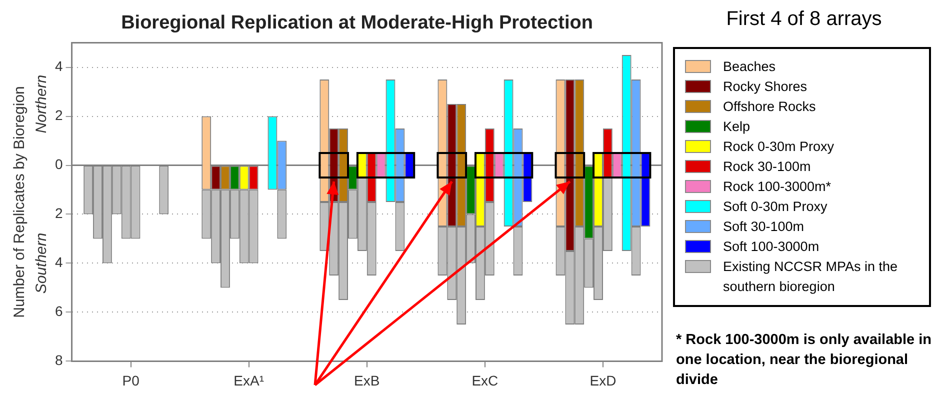 The height and width of the screenshot is (402, 939). What do you see at coordinates (19, 202) in the screenshot?
I see `y-axis-title: Number of Replicates by Bioregion` at bounding box center [19, 202].